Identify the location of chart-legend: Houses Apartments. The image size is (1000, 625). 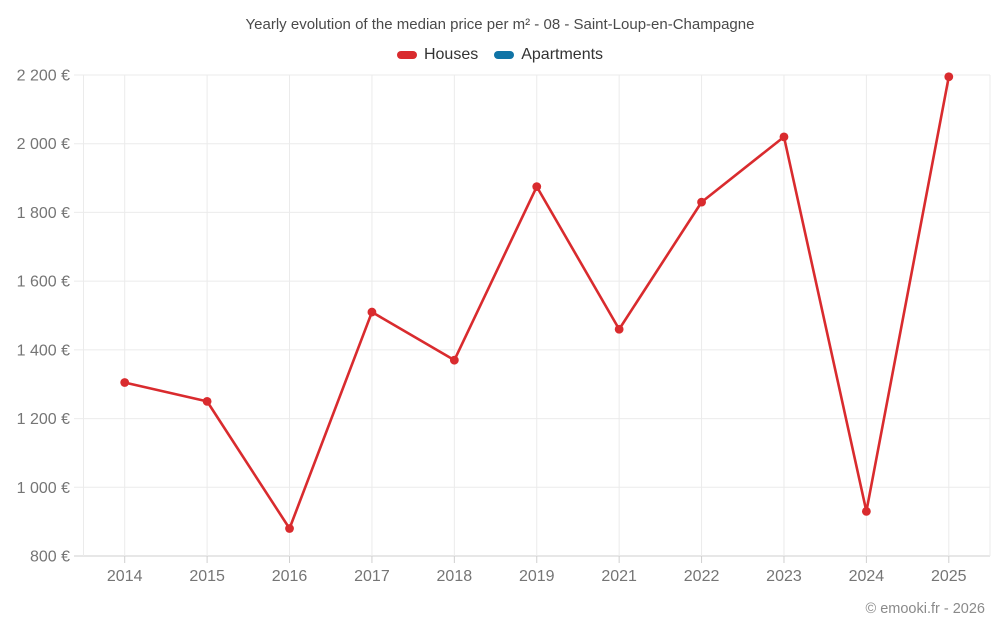
(500, 55).